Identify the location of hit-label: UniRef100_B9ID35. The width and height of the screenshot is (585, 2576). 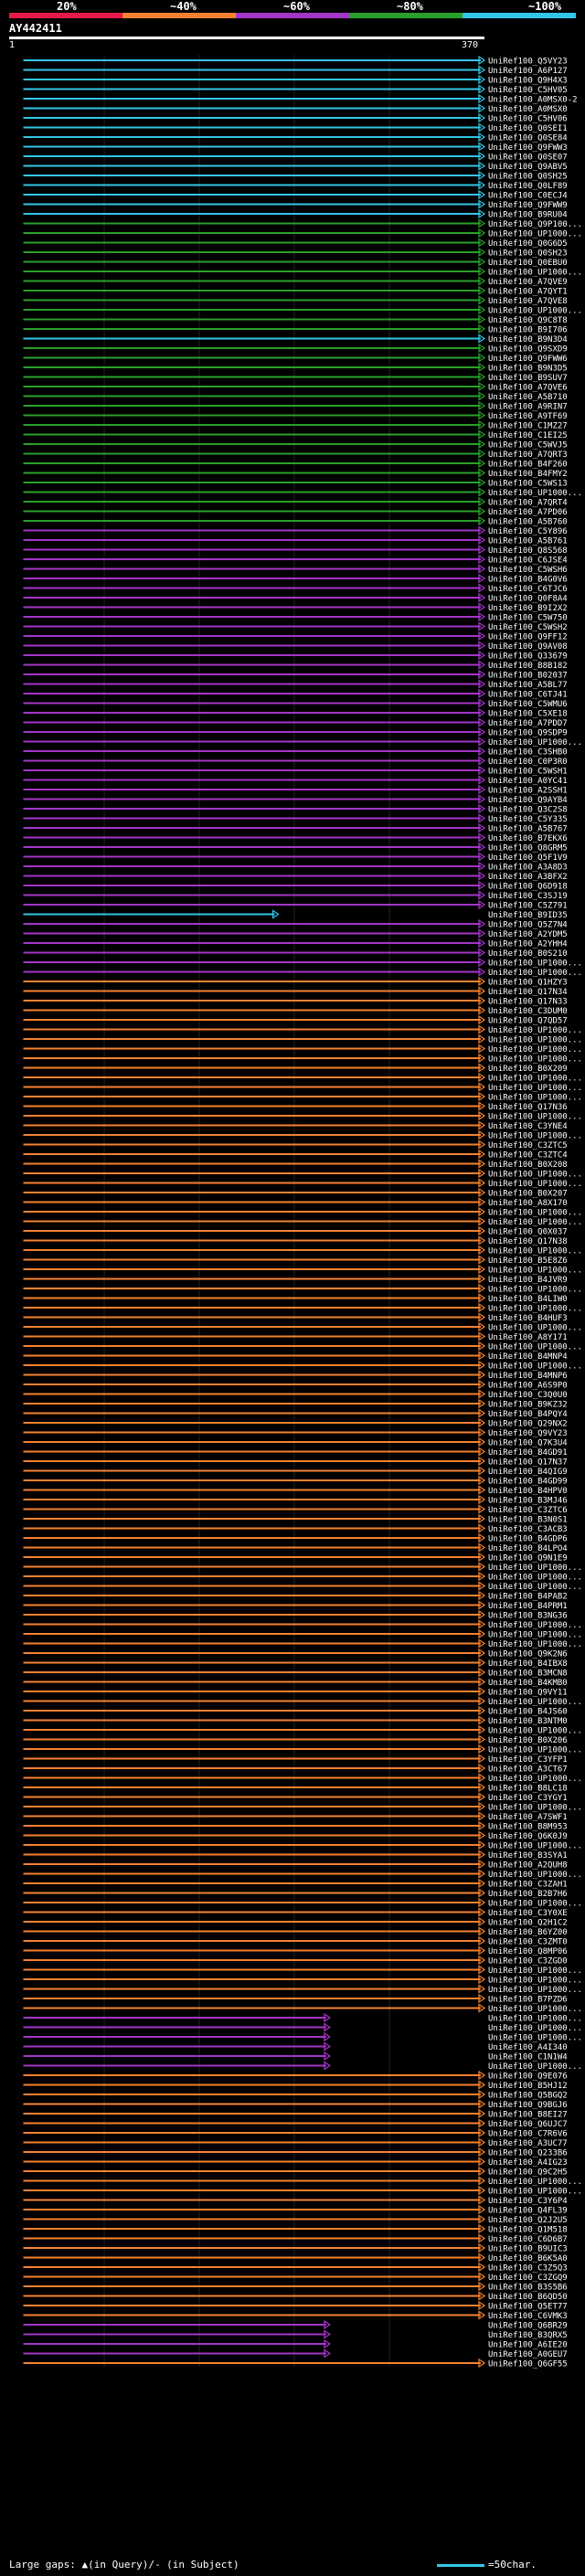
(528, 915).